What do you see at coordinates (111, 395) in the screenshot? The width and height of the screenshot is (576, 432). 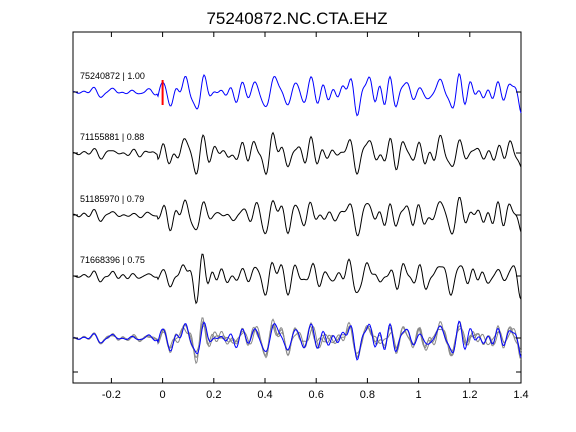 I see `x-tick-label: -0.2` at bounding box center [111, 395].